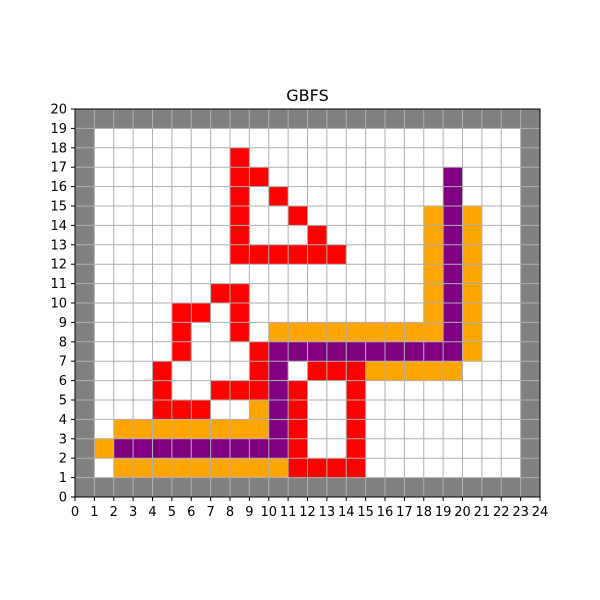 The width and height of the screenshot is (600, 600). I want to click on y-tick-label: 2, so click(63, 459).